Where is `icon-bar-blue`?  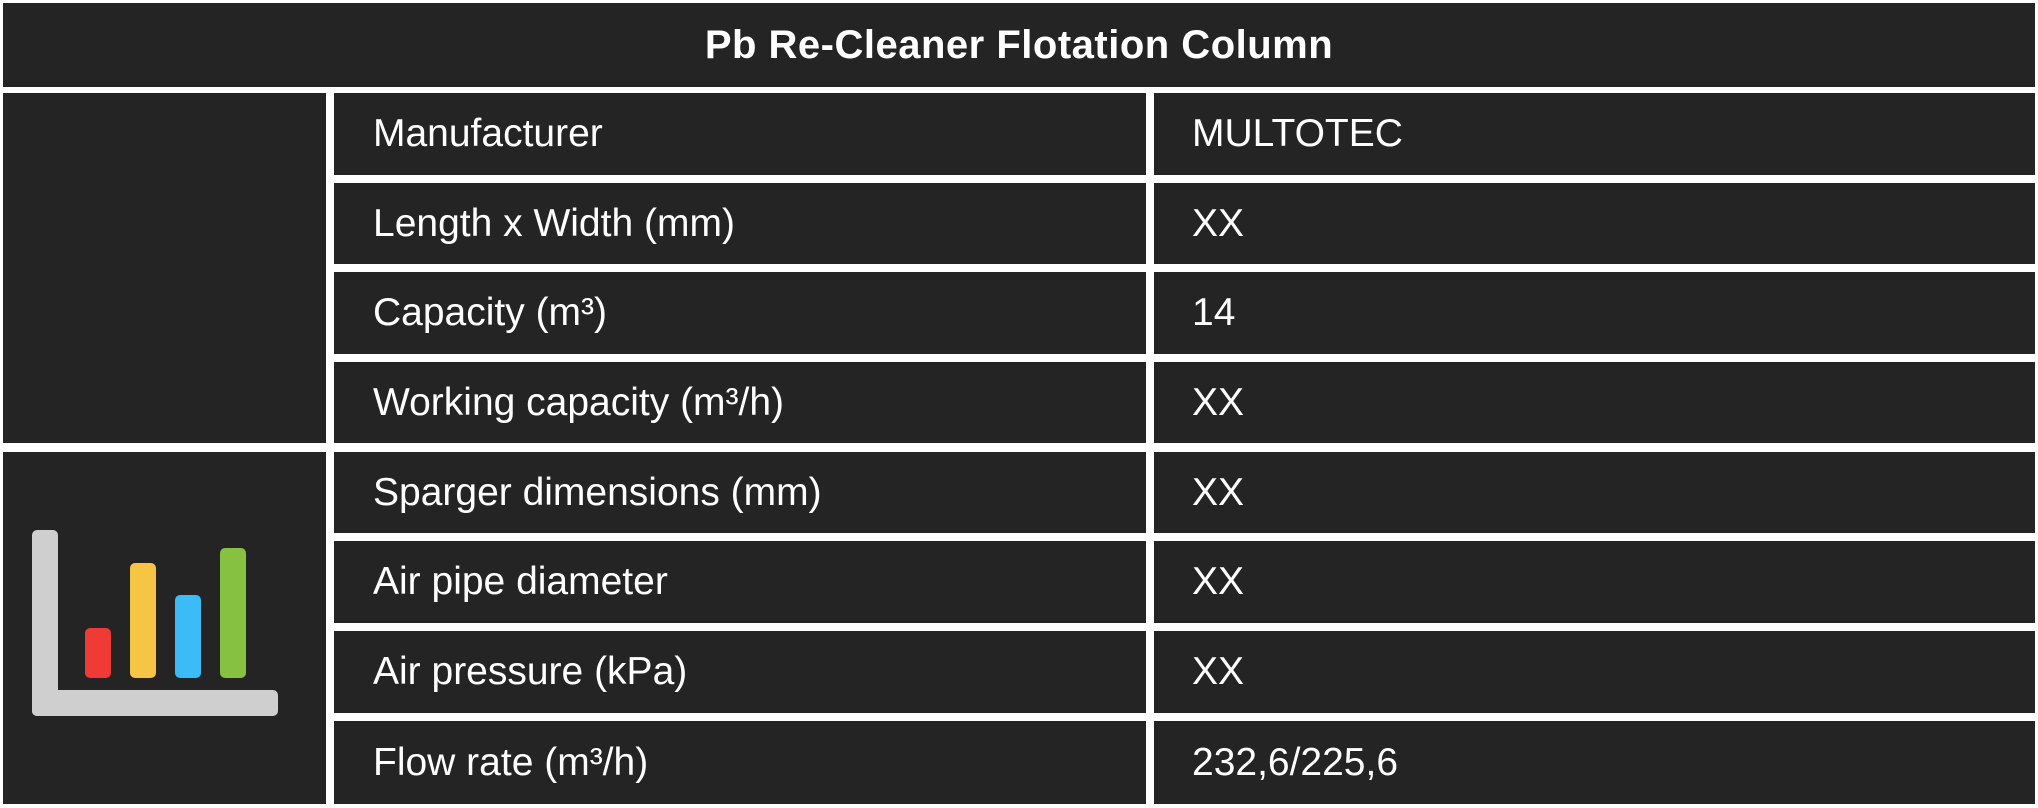
icon-bar-blue is located at coordinates (188, 636).